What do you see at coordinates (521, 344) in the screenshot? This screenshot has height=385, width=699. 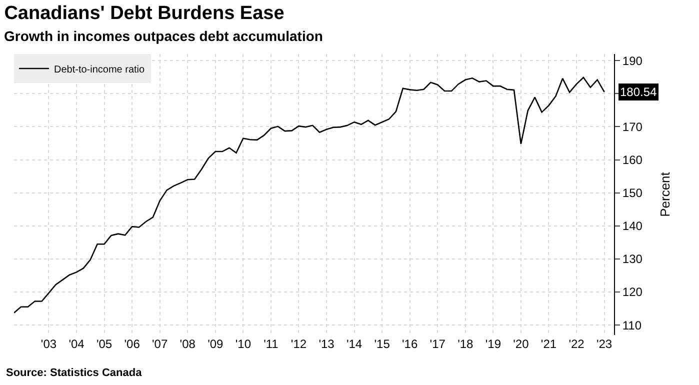 I see `x-tick-label: '20` at bounding box center [521, 344].